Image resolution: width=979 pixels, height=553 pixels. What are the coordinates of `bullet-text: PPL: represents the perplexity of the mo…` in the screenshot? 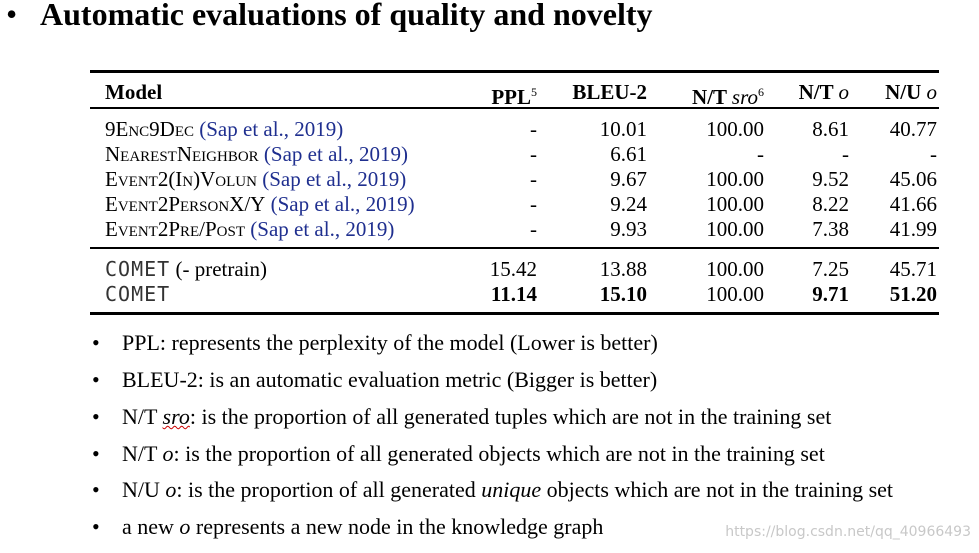 It's located at (390, 343).